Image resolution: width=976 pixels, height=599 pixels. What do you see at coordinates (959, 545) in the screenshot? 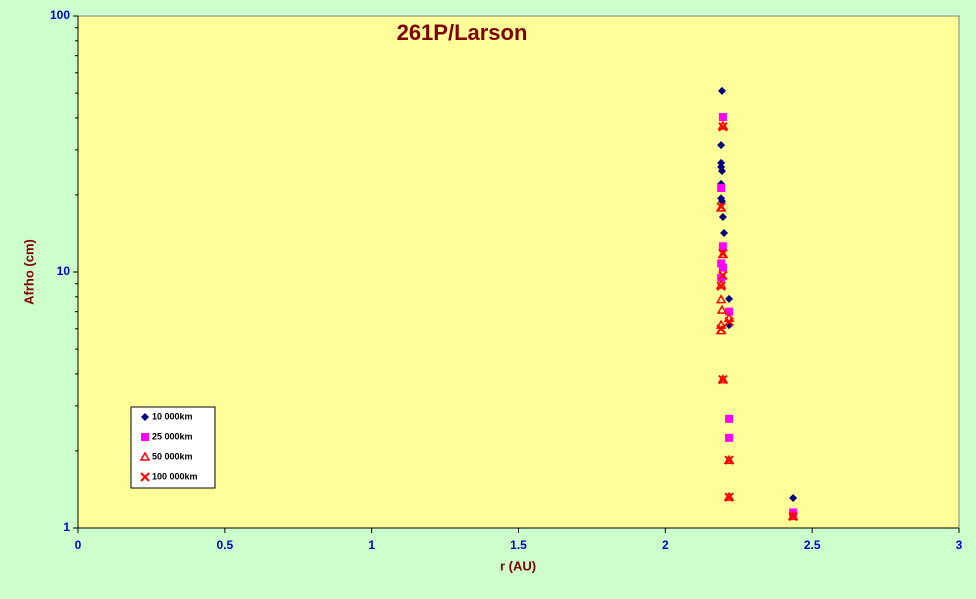
I see `x-tick-label: 3` at bounding box center [959, 545].